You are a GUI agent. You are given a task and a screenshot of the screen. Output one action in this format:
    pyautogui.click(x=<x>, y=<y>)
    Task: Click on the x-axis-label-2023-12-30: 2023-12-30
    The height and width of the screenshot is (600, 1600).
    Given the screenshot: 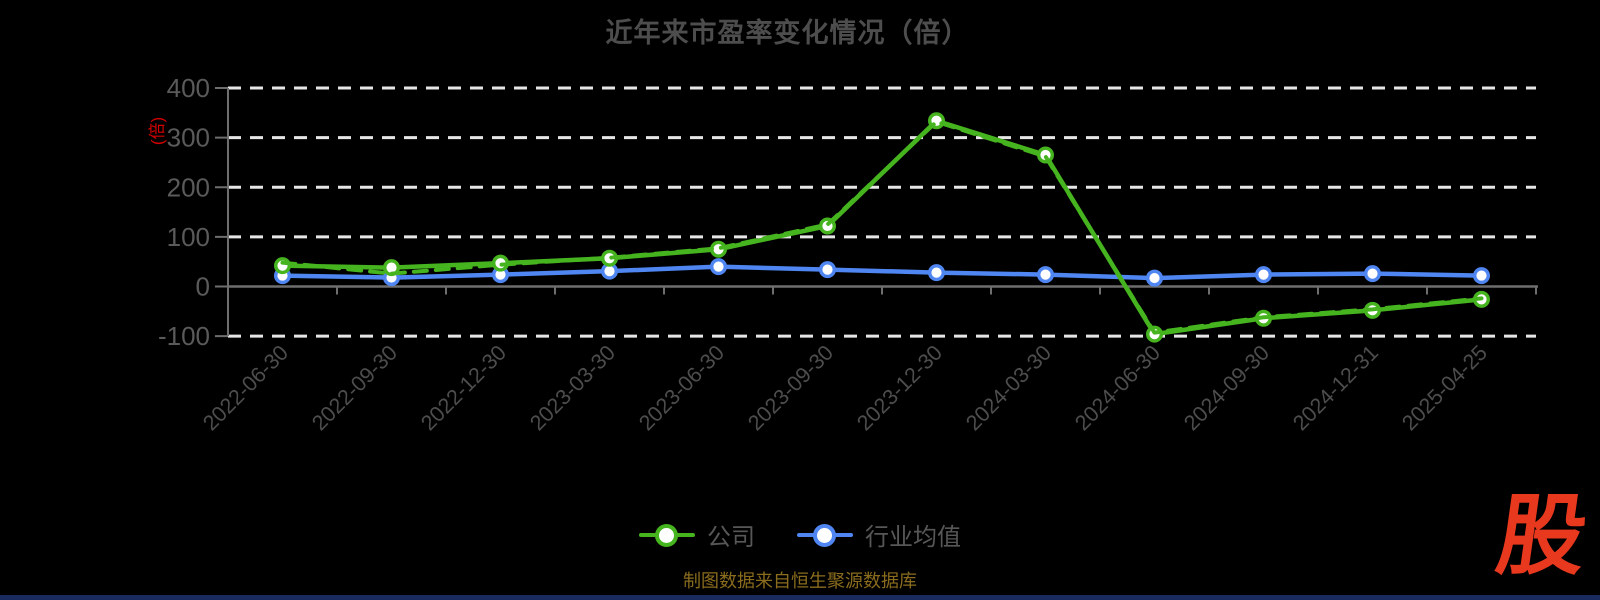 What is the action you would take?
    pyautogui.click(x=899, y=388)
    